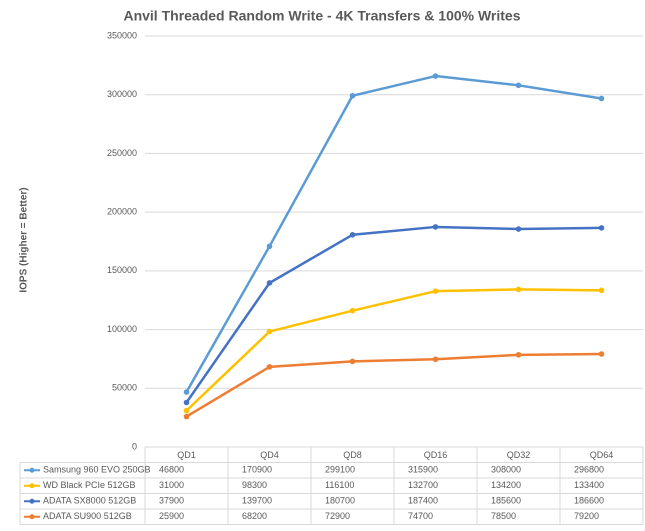 The image size is (645, 531). Describe the element at coordinates (589, 470) in the screenshot. I see `table-value: 296800` at that location.